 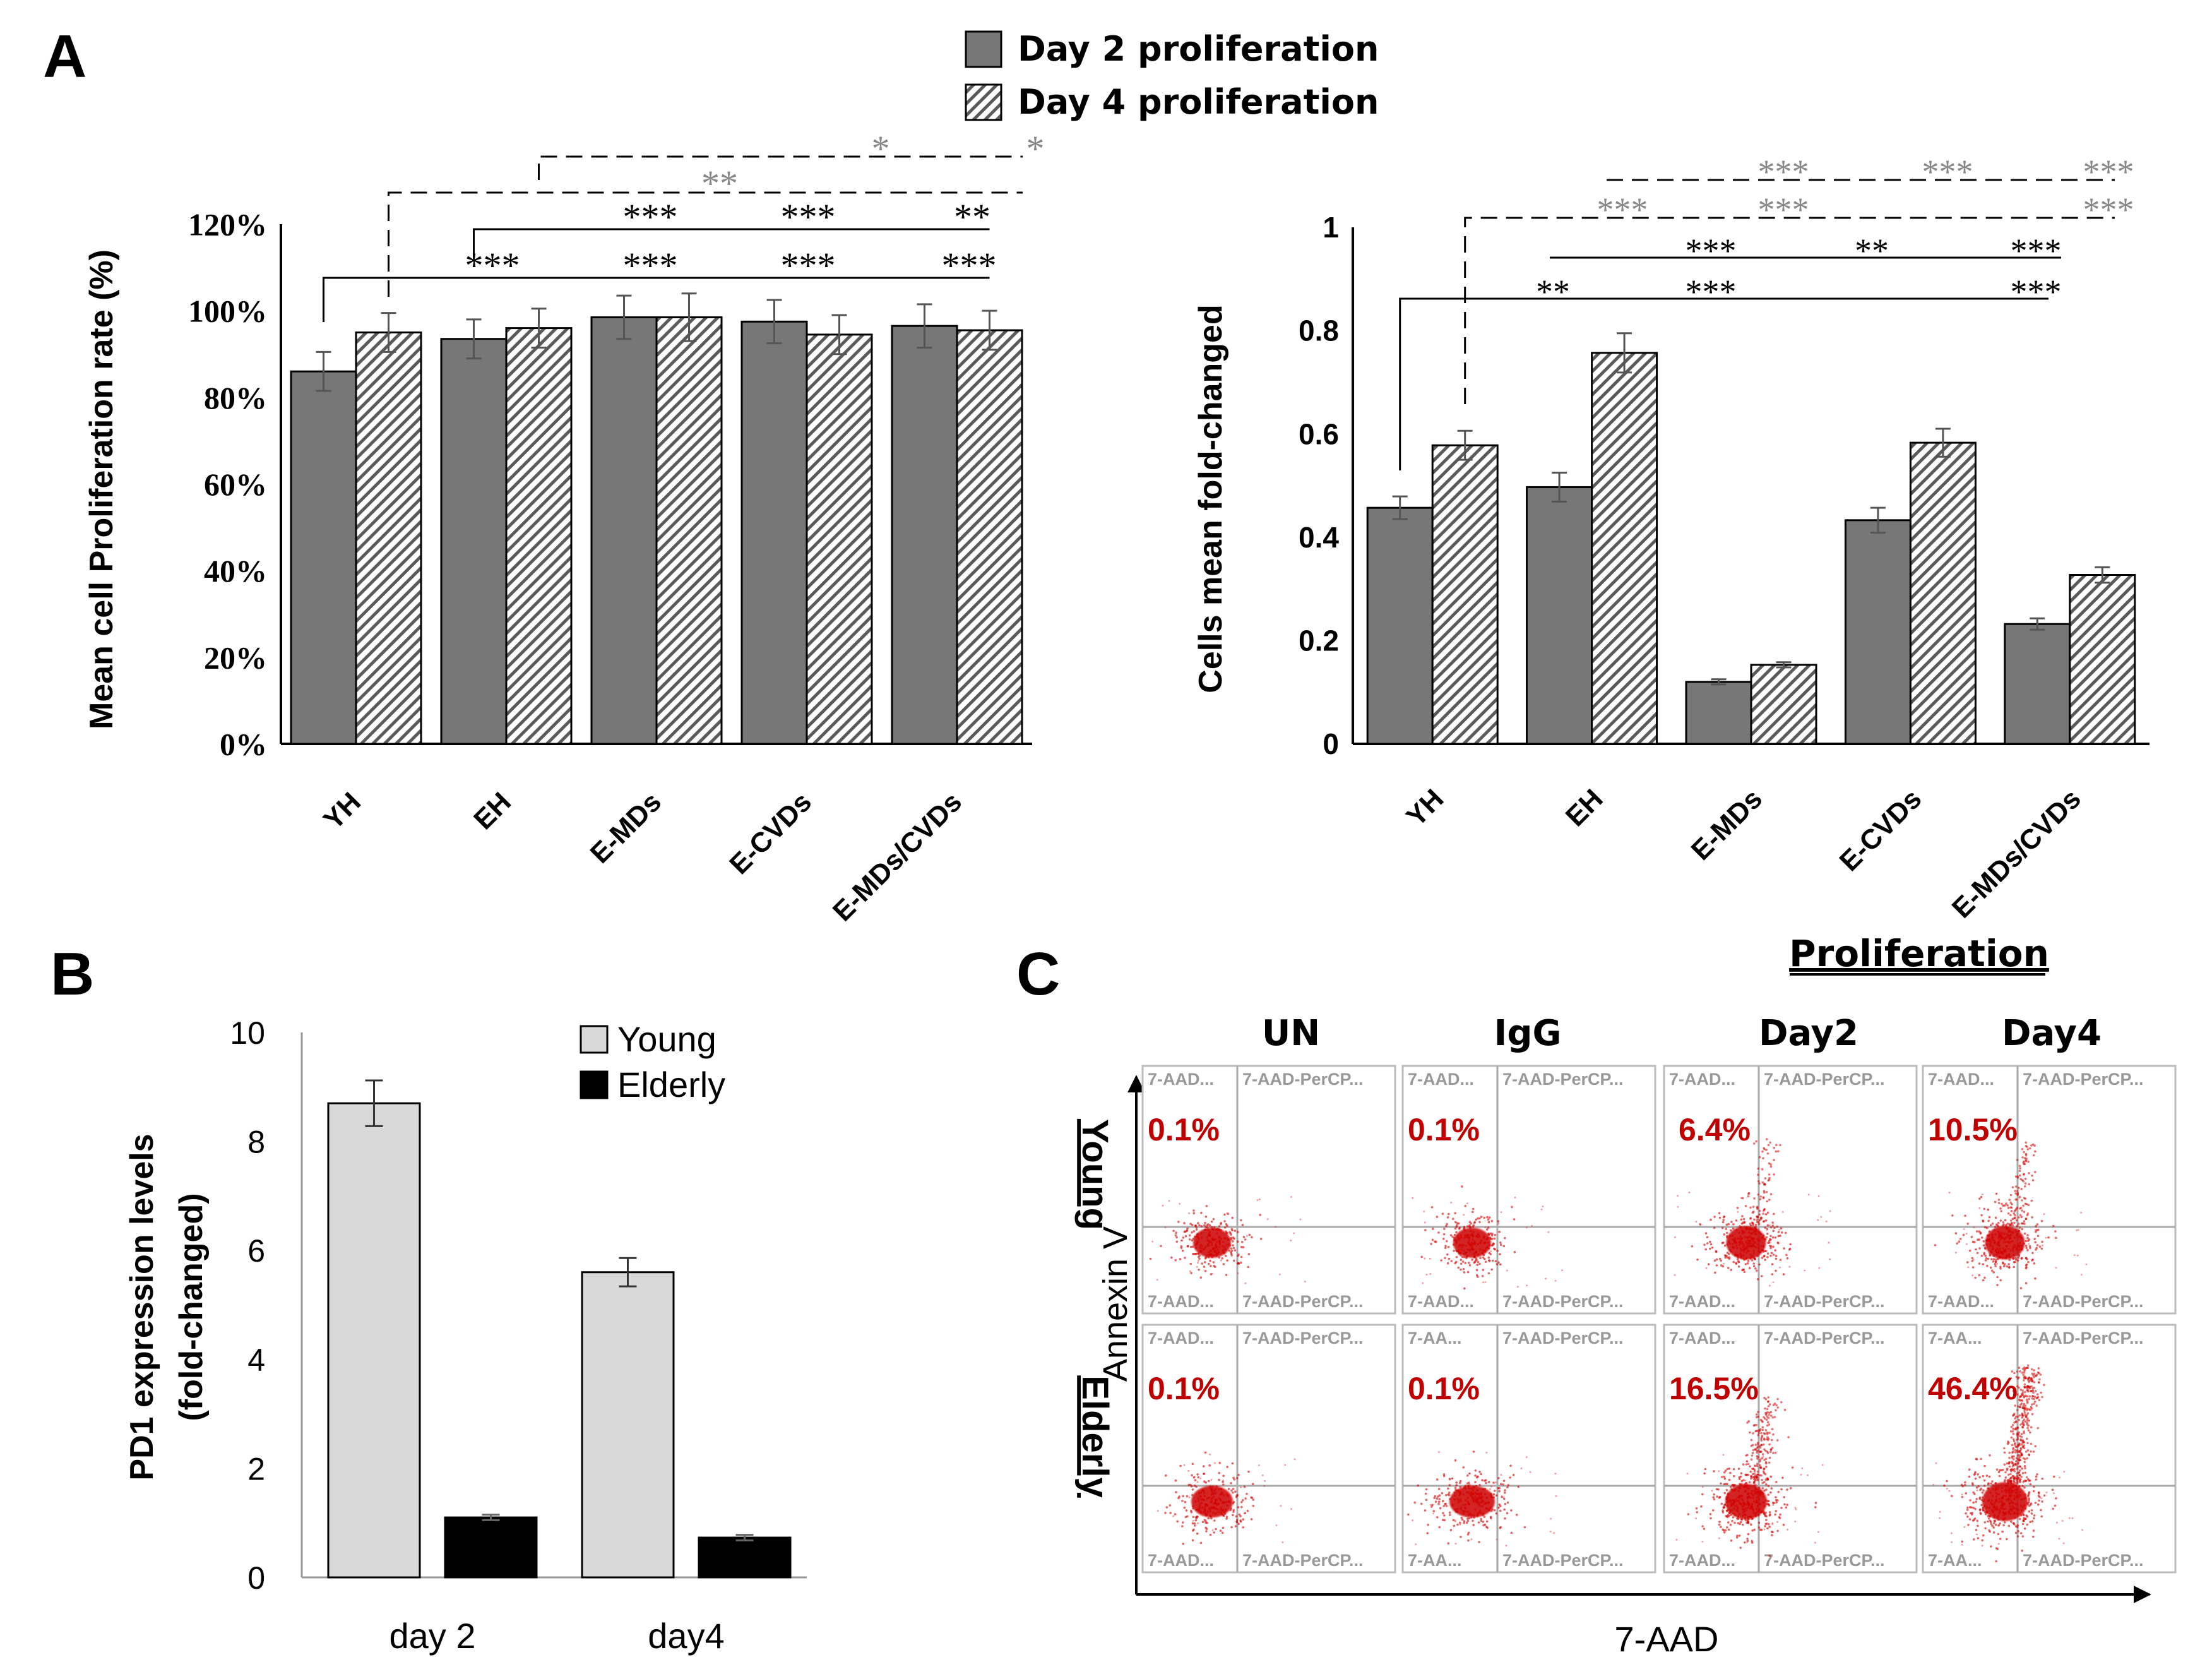 What do you see at coordinates (1727, 824) in the screenshot?
I see `x-tick-label: E-MDs` at bounding box center [1727, 824].